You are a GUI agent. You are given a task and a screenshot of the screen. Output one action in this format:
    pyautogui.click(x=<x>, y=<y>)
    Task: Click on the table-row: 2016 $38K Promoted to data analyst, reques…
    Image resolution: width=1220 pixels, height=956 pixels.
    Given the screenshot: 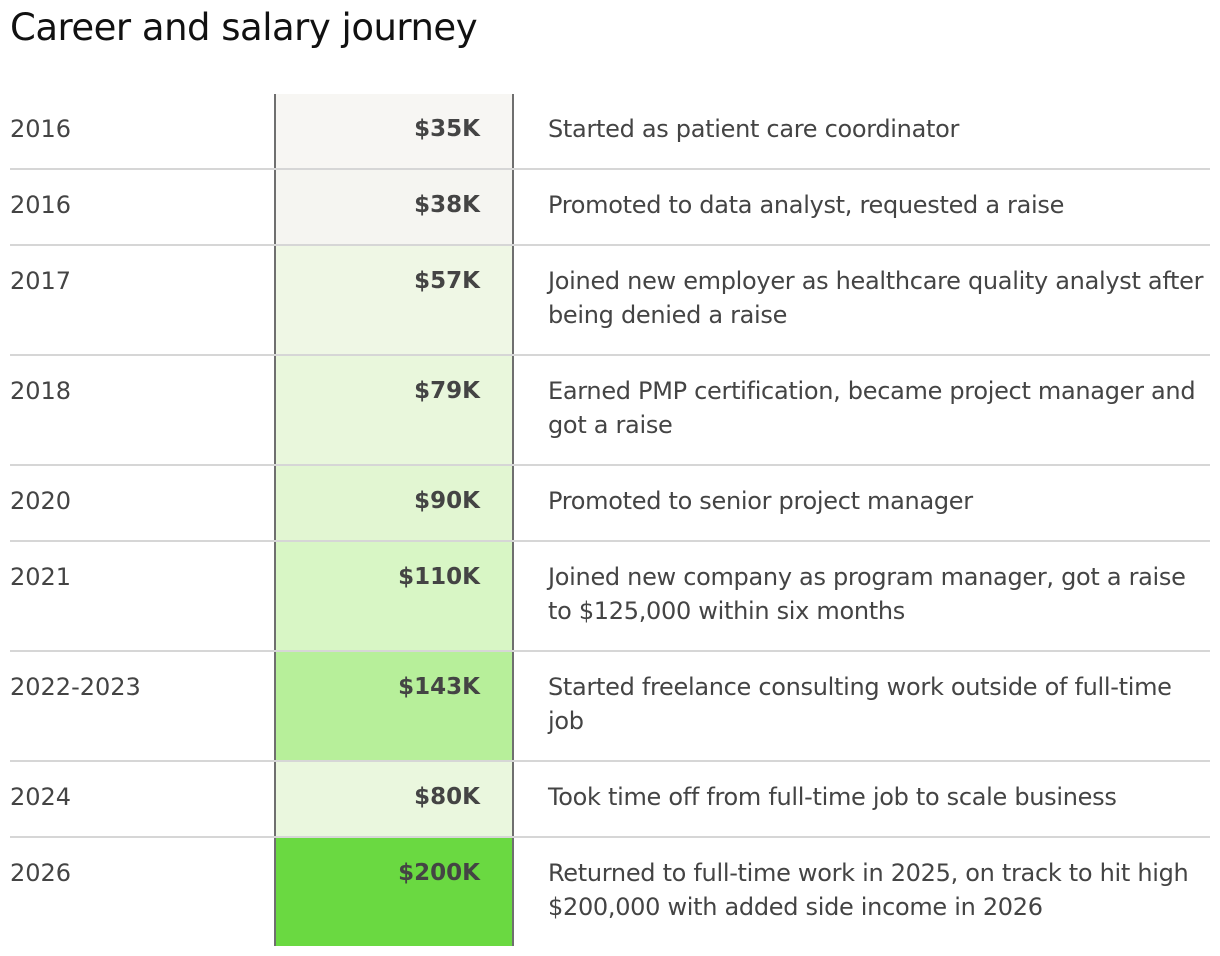 What is the action you would take?
    pyautogui.click(x=610, y=208)
    